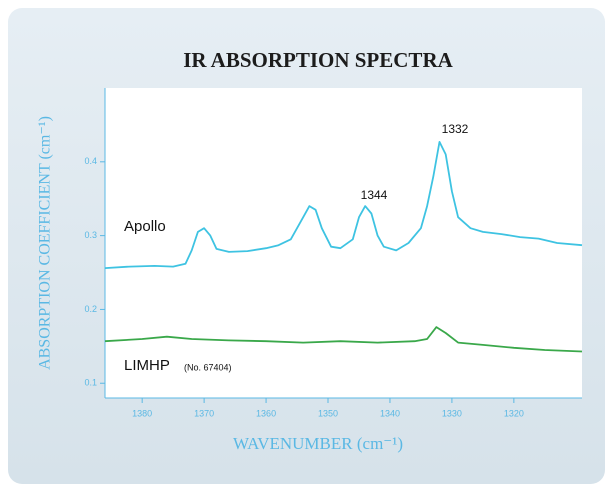 The height and width of the screenshot is (497, 613). What do you see at coordinates (390, 413) in the screenshot?
I see `x-tick-label: 1340` at bounding box center [390, 413].